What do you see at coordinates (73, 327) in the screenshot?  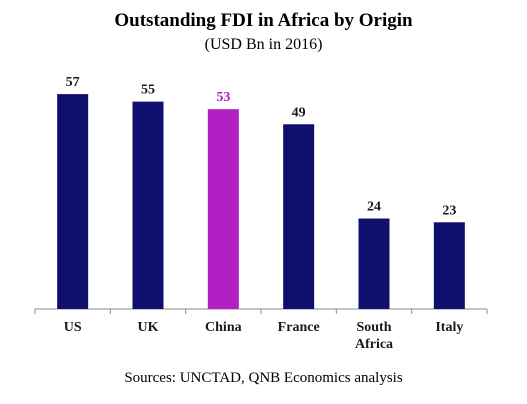 I see `category-label-us: US` at bounding box center [73, 327].